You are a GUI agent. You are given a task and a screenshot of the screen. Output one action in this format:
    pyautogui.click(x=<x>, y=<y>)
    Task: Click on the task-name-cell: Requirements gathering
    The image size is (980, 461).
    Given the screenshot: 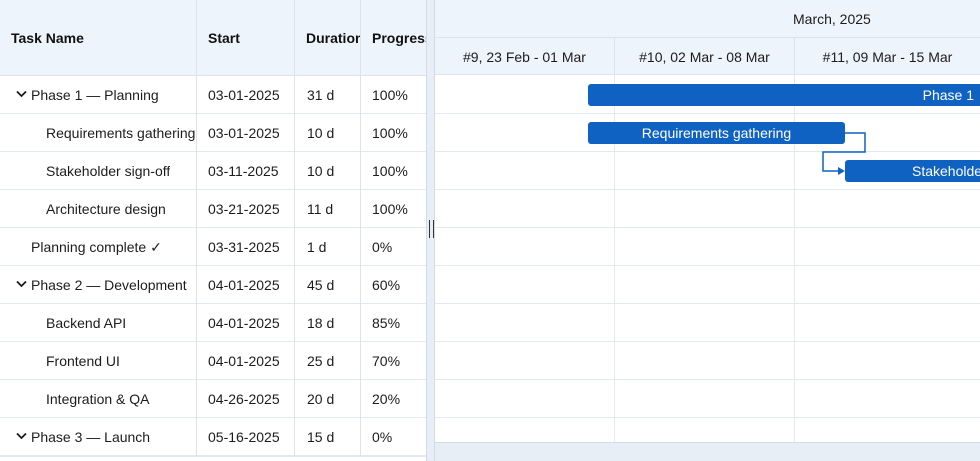 What is the action you would take?
    pyautogui.click(x=121, y=133)
    